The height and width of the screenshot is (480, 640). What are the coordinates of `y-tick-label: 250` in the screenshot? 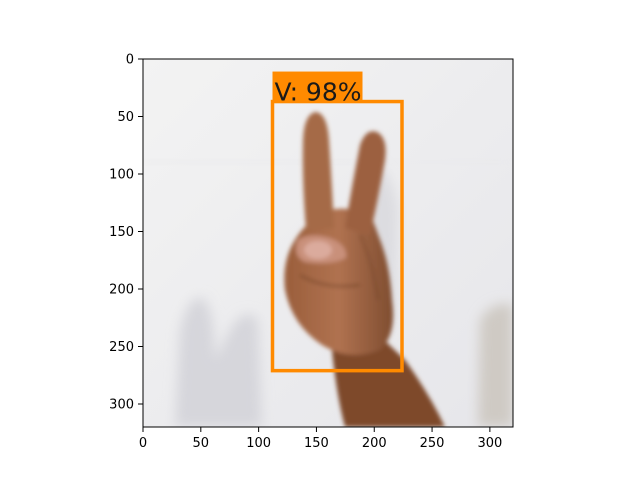 It's located at (121, 347).